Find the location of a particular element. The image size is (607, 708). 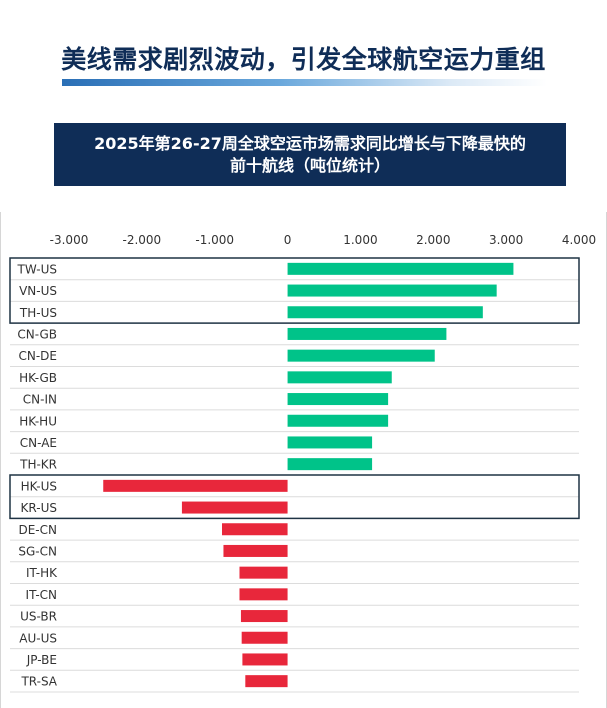

x-tick-label: -3.000 is located at coordinates (69, 240).